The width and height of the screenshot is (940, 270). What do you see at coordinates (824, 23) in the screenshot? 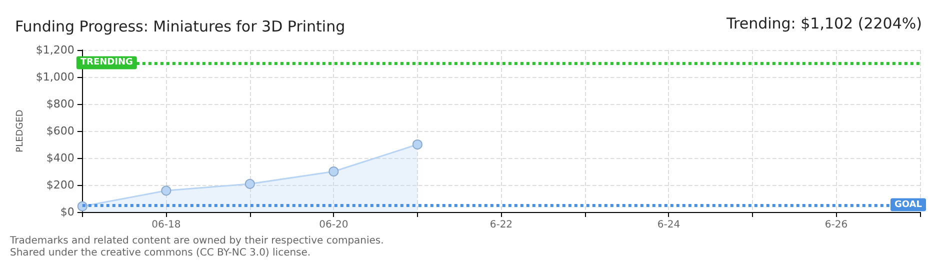
I see `text: Trending: $1,102 (2204%)` at bounding box center [824, 23].